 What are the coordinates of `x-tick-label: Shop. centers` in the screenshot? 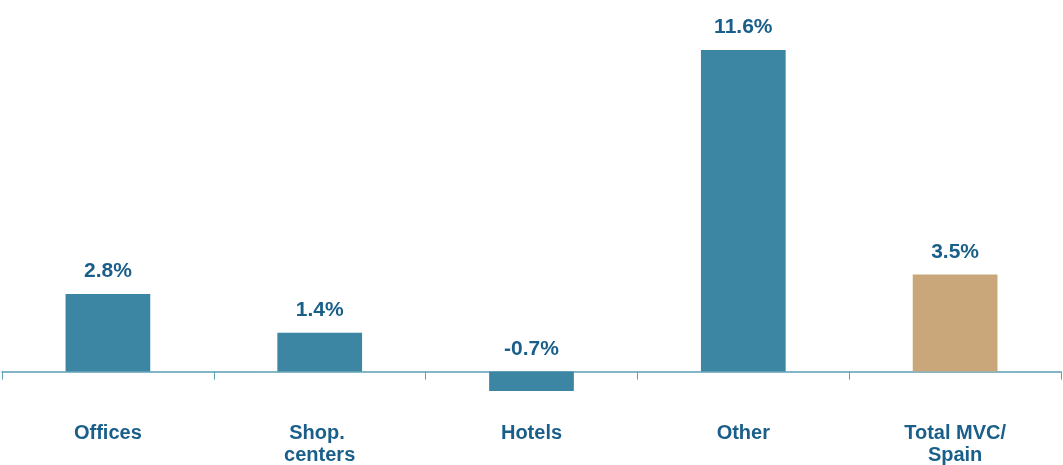 It's located at (320, 443).